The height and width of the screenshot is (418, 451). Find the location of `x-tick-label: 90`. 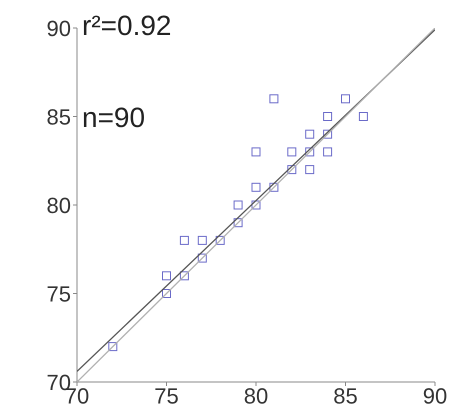

x-tick-label: 90 is located at coordinates (435, 396).